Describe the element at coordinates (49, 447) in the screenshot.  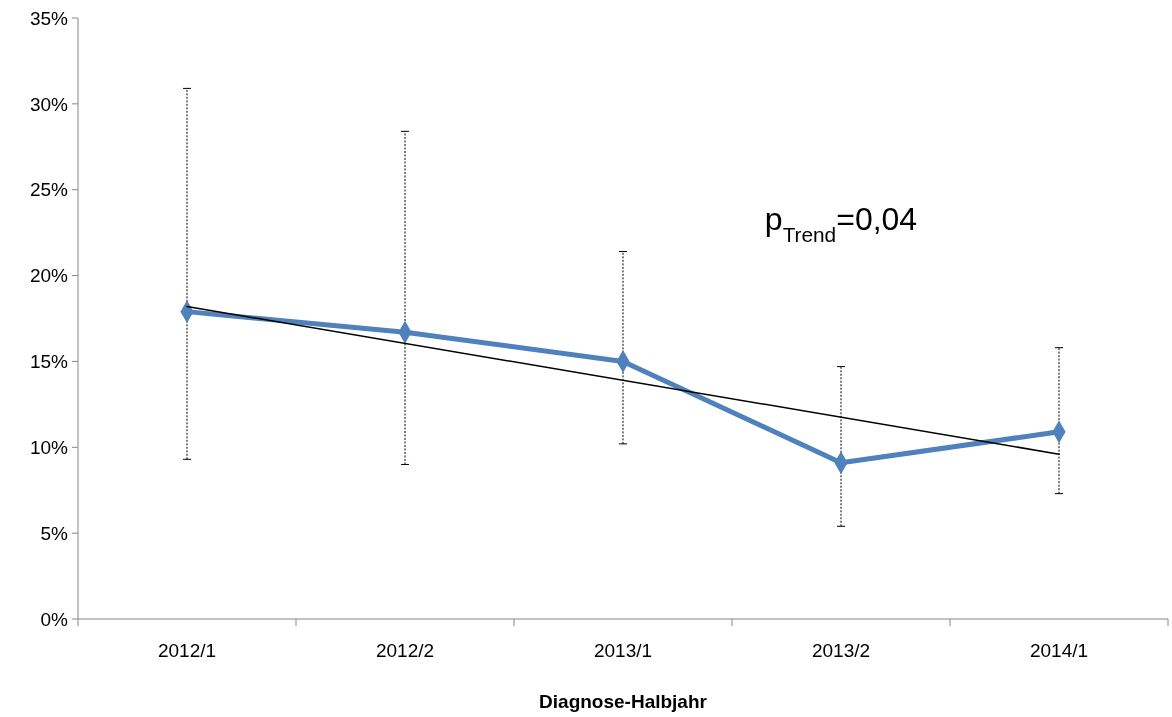
I see `y-tick-label: 10%` at that location.